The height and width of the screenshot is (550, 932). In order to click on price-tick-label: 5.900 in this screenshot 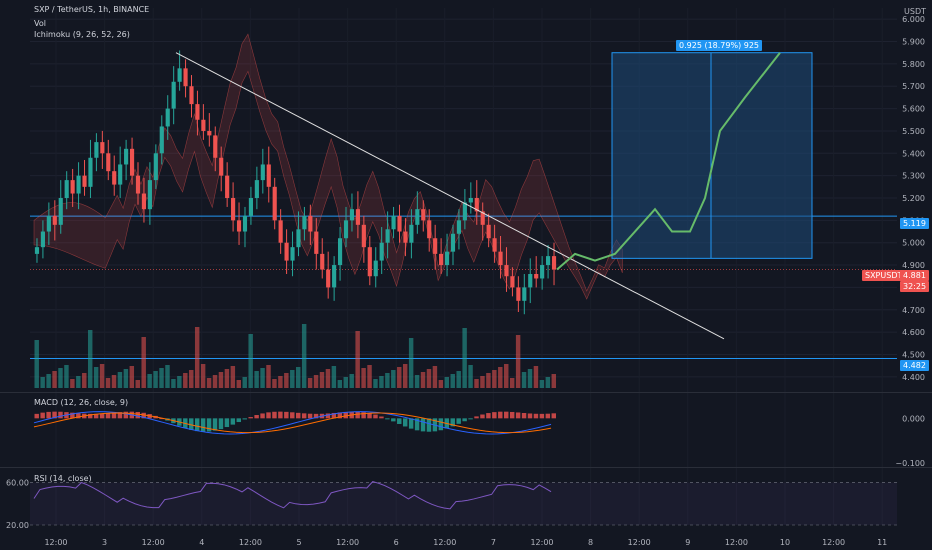, I will do `click(913, 42)`.